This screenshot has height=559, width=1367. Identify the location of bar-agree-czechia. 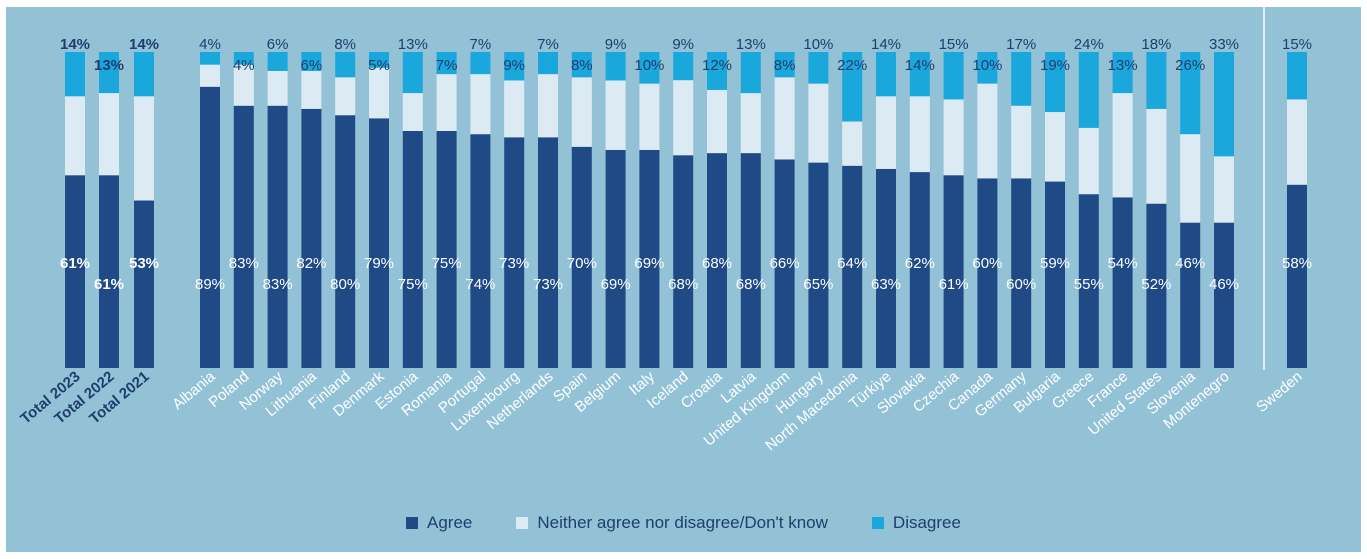
(953, 271).